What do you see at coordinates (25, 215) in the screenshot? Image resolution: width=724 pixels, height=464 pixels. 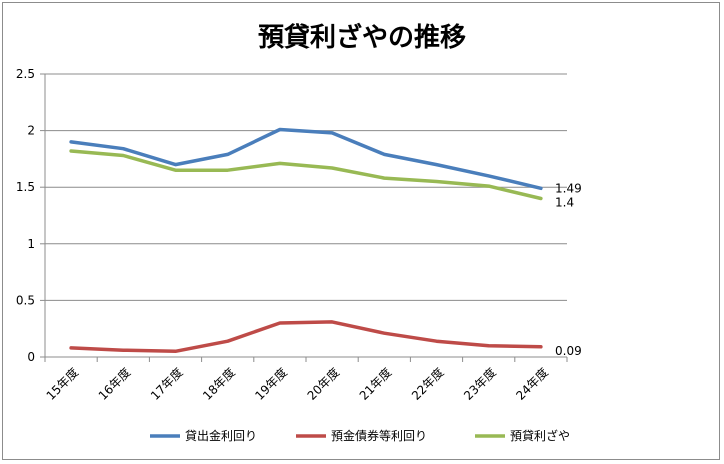 I see `y-axis-ticks: 0 0.5 1 1.5 2 2.5` at bounding box center [25, 215].